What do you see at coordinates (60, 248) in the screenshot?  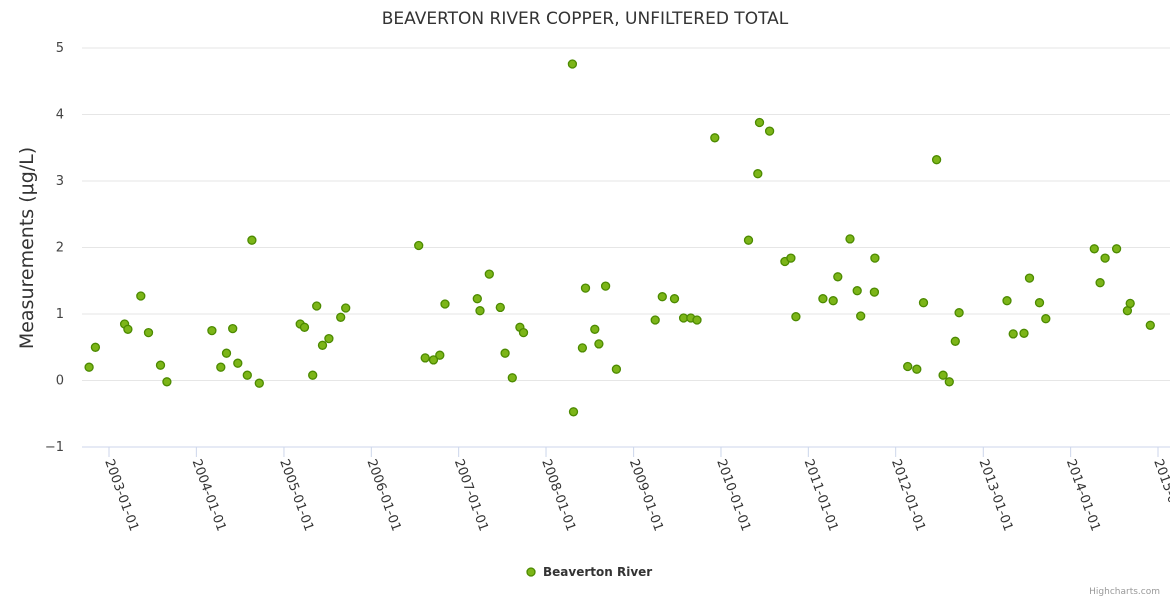 I see `y-tick-label: 2` at bounding box center [60, 248].